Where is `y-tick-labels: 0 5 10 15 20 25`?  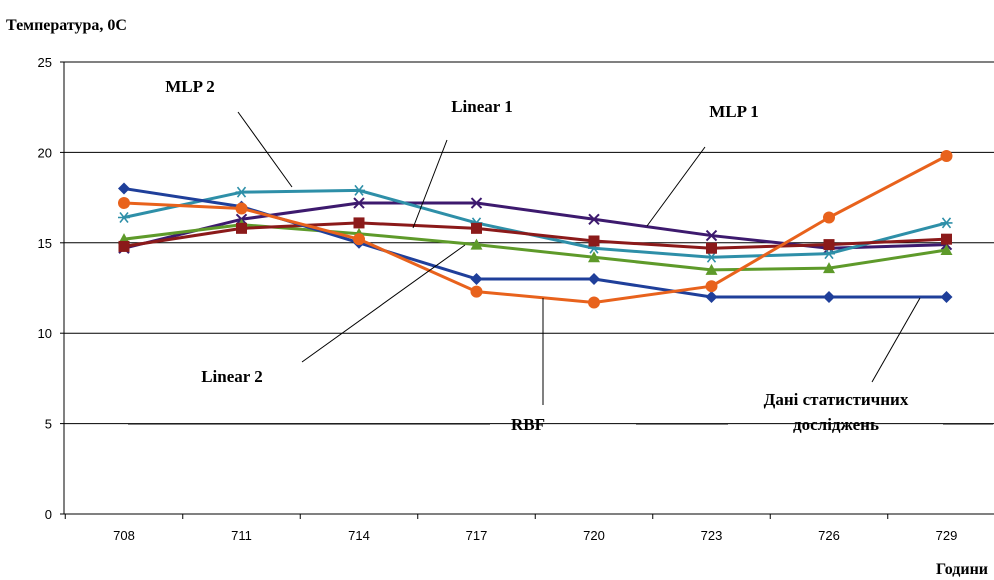 y-tick-labels: 0 5 10 15 20 25 is located at coordinates (45, 288).